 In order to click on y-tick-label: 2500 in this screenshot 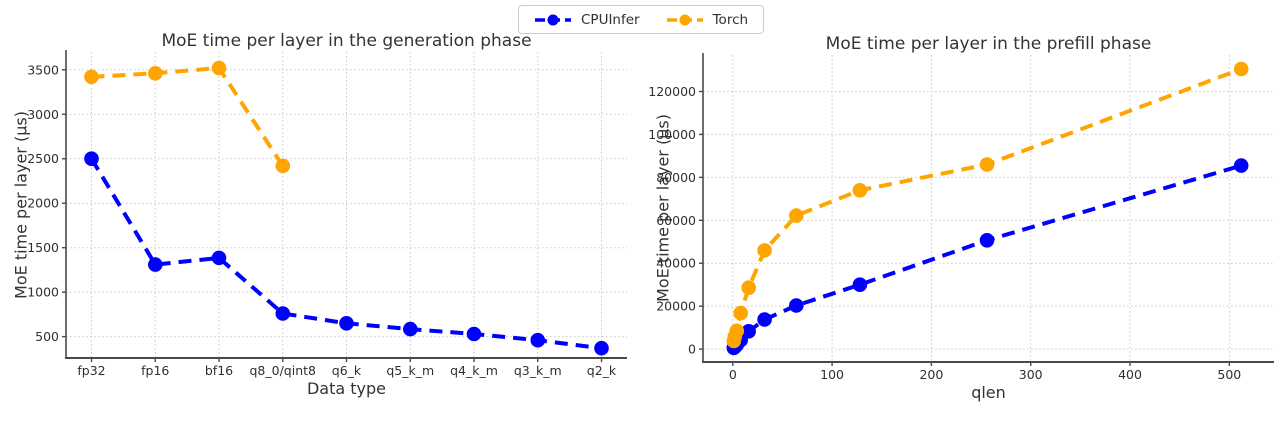, I will do `click(43, 158)`.